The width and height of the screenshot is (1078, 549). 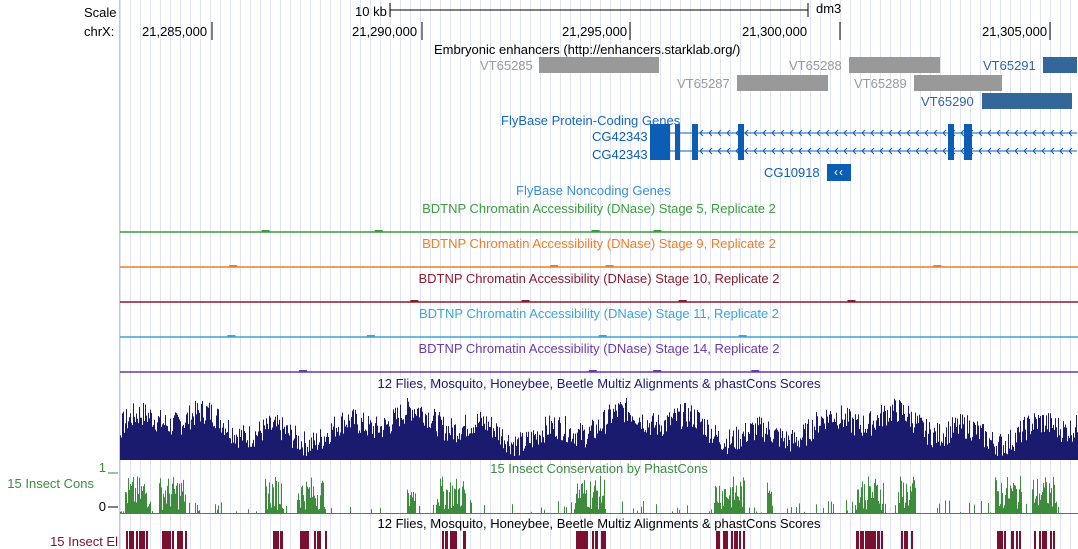 I want to click on noncoding-track-title: FlyBase Noncoding Genes, so click(x=593, y=190).